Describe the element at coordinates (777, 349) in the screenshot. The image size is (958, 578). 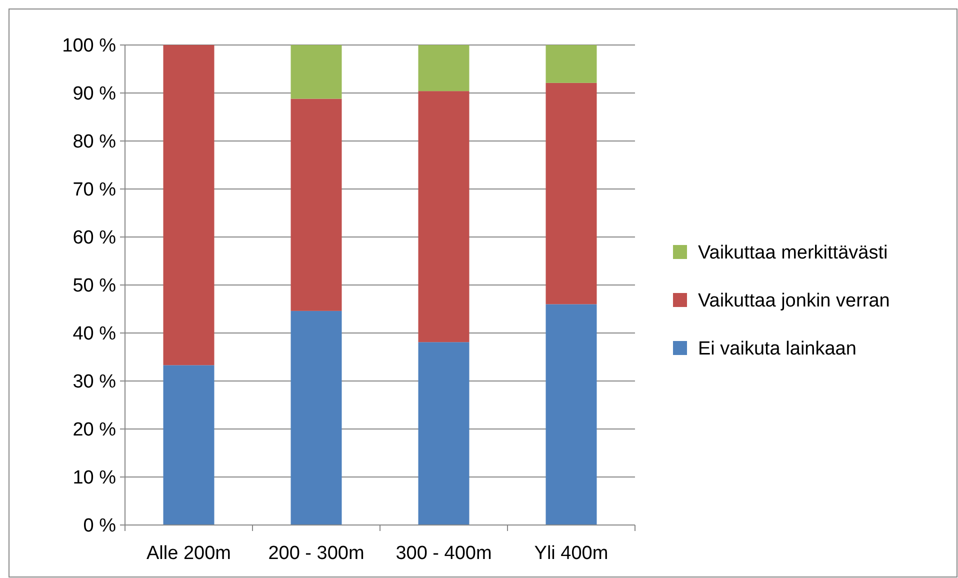
I see `legend-label: Ei vaikuta lainkaan` at that location.